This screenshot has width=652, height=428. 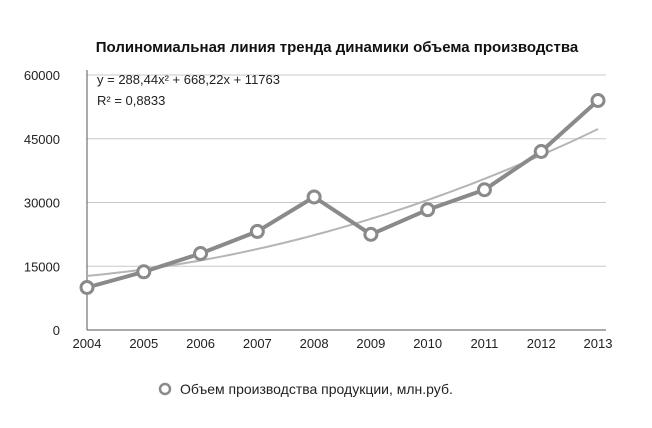 I want to click on x-tick-label: 2010, so click(x=427, y=343).